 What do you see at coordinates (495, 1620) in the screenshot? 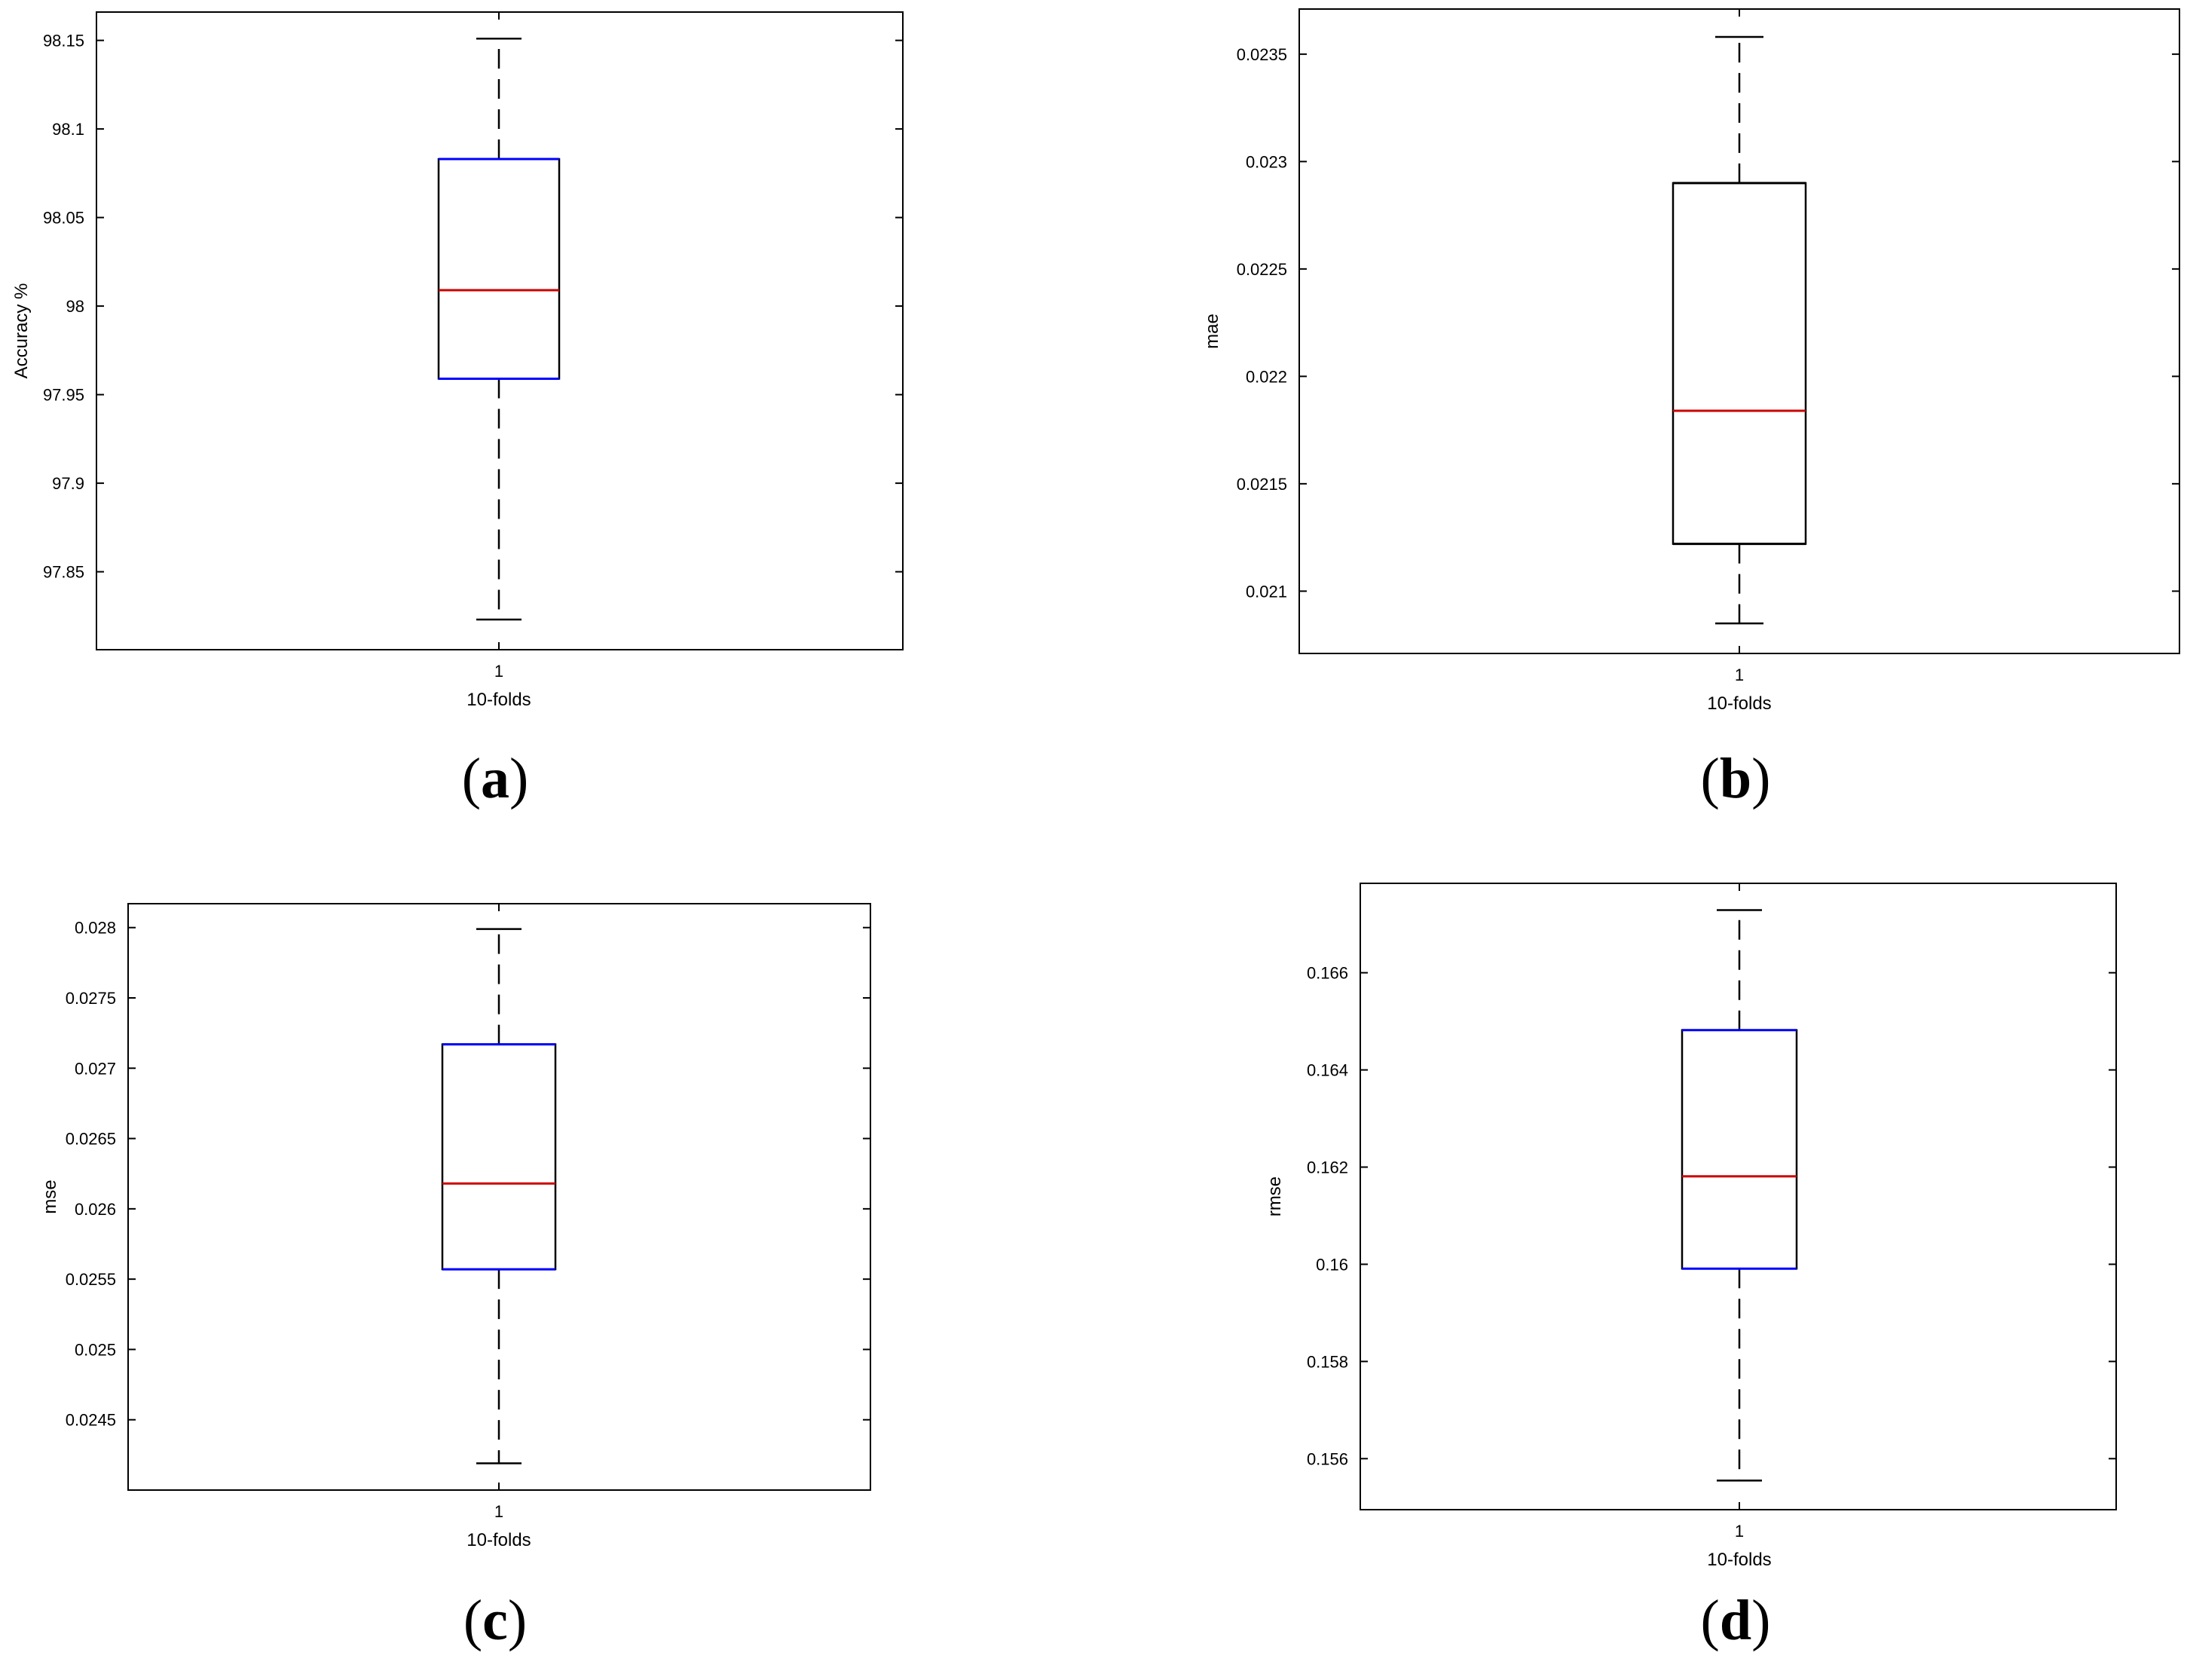
I see `panel-caption: (c)` at bounding box center [495, 1620].